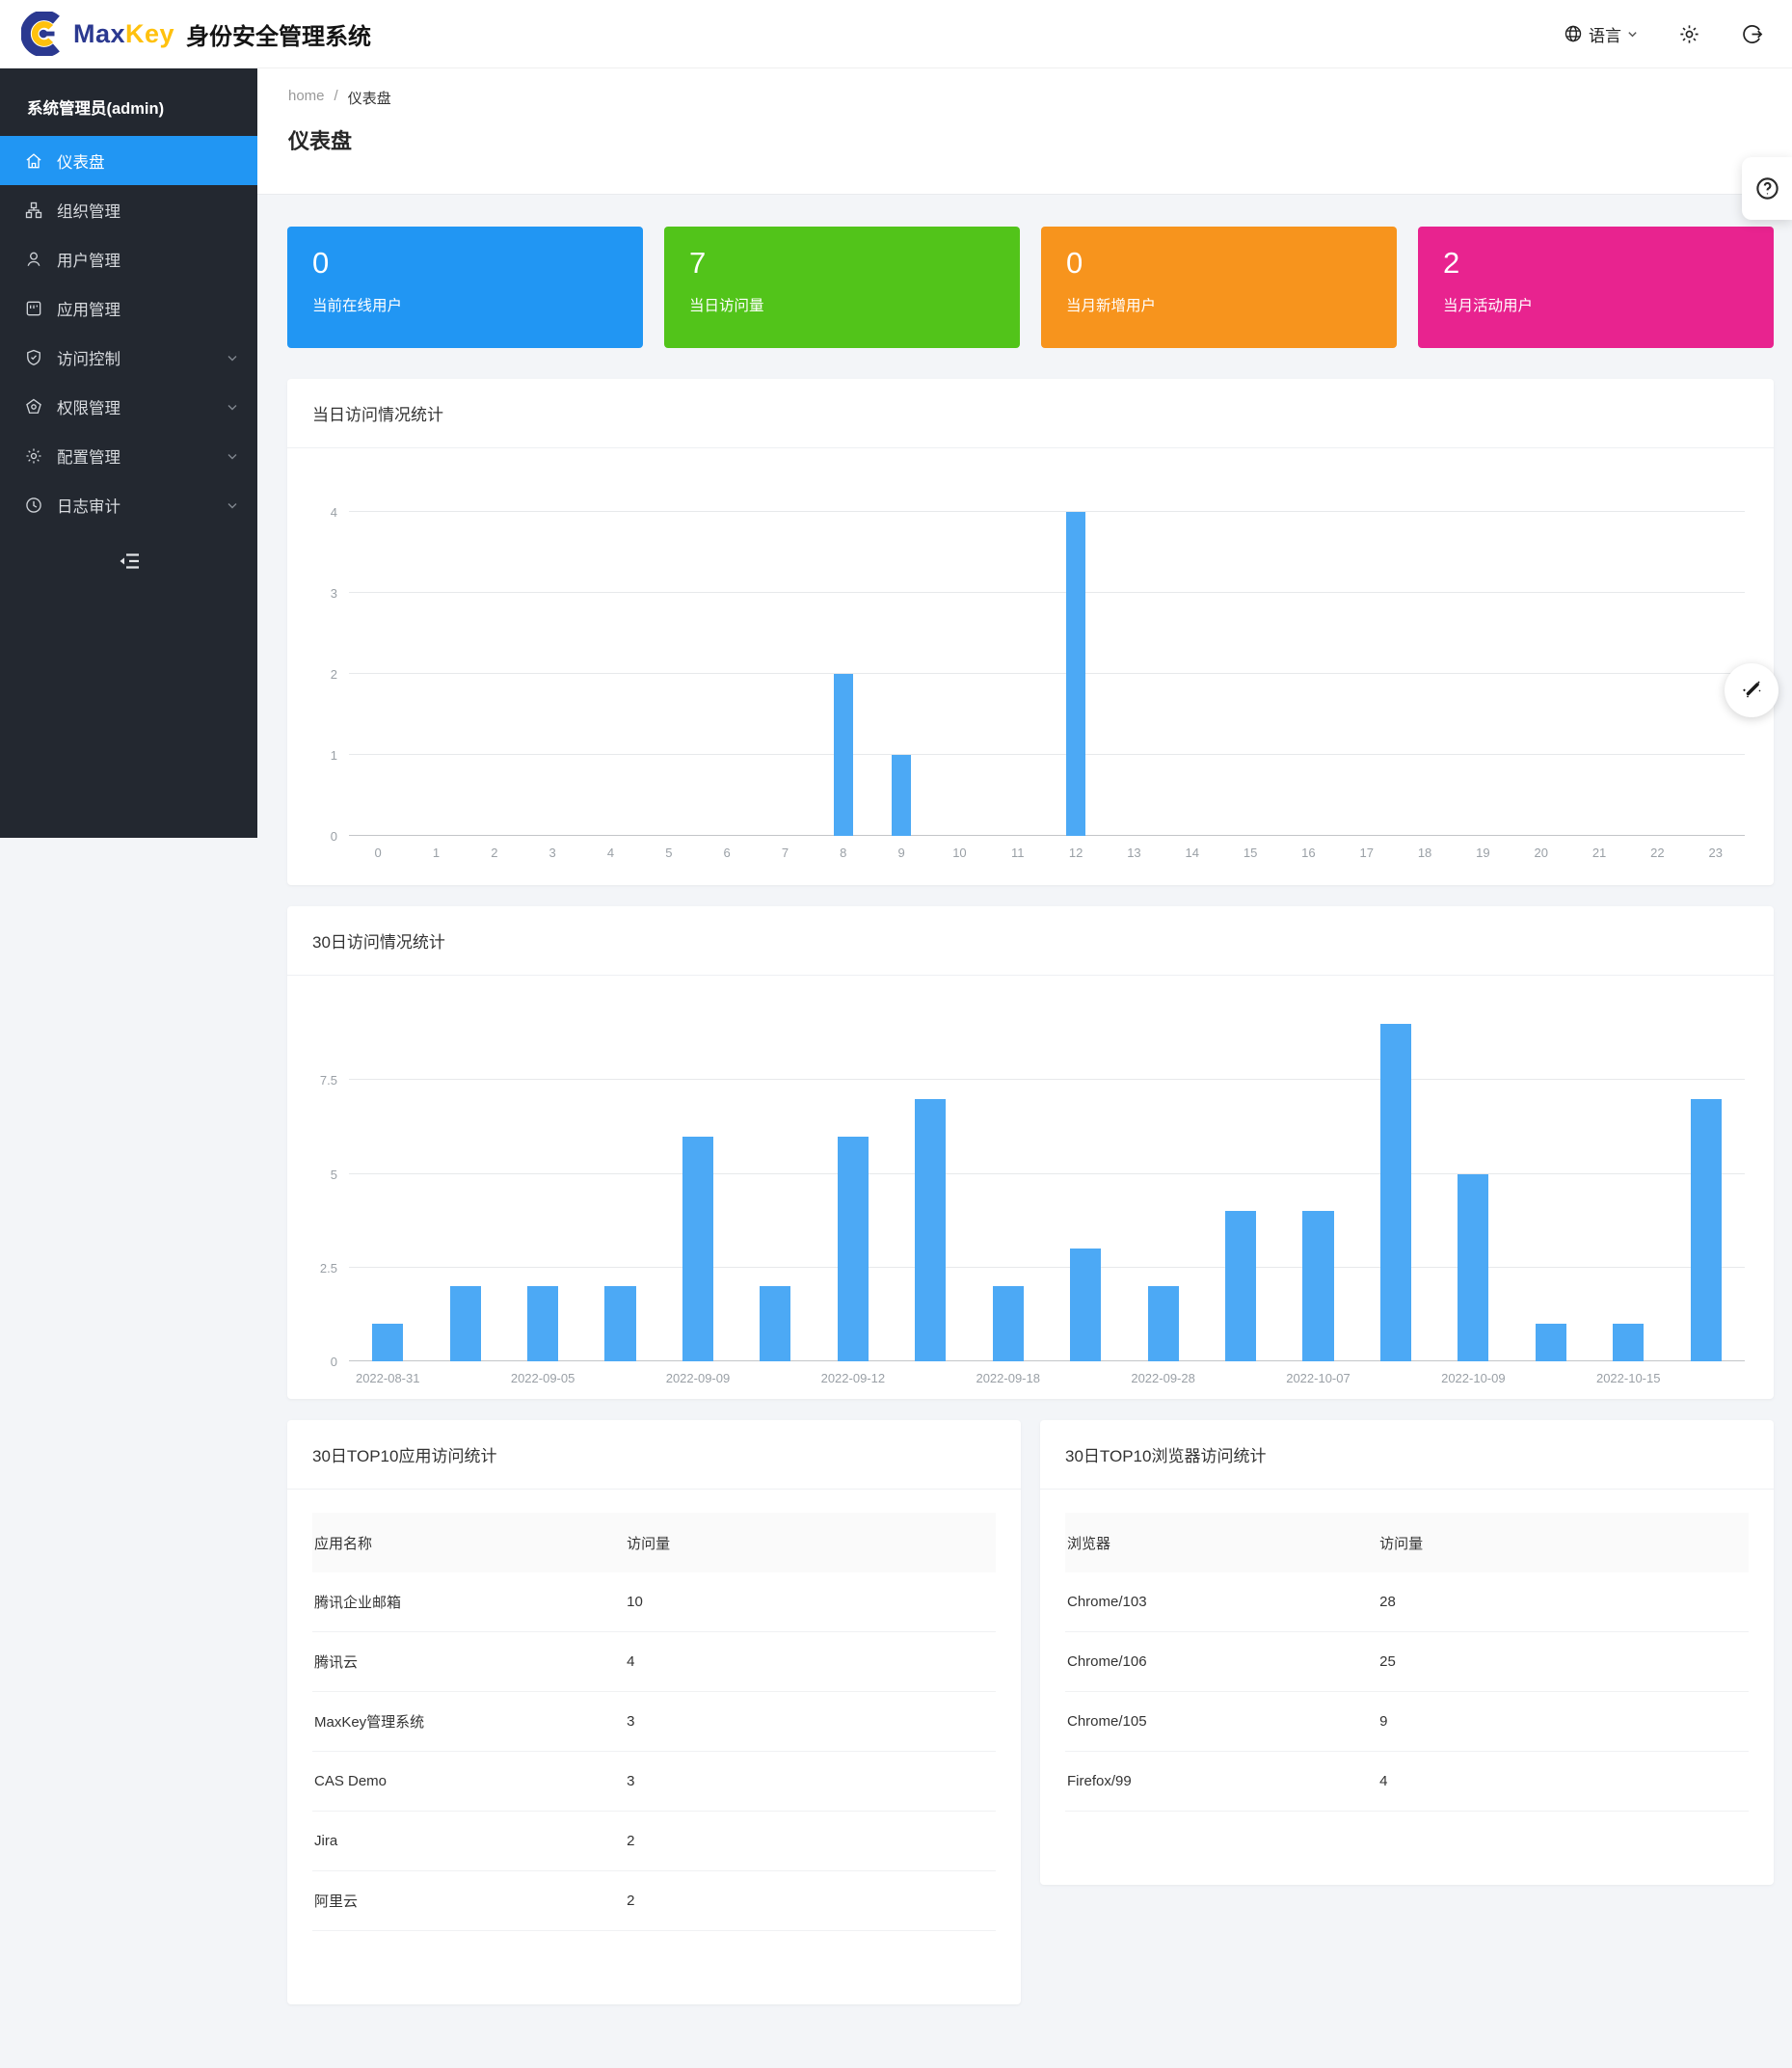 This screenshot has width=1792, height=2068. I want to click on stat-card-daily-visits: 7 当日访问量, so click(842, 287).